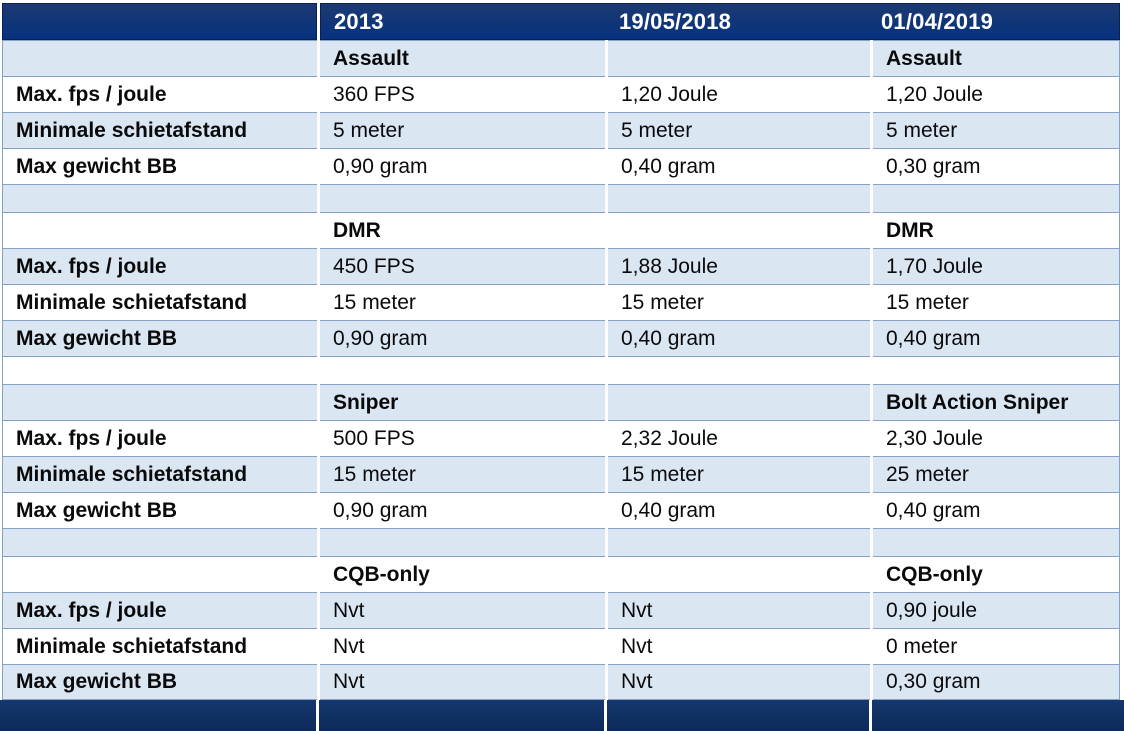 Image resolution: width=1124 pixels, height=731 pixels. What do you see at coordinates (996, 230) in the screenshot?
I see `section-name-2019: DMR` at bounding box center [996, 230].